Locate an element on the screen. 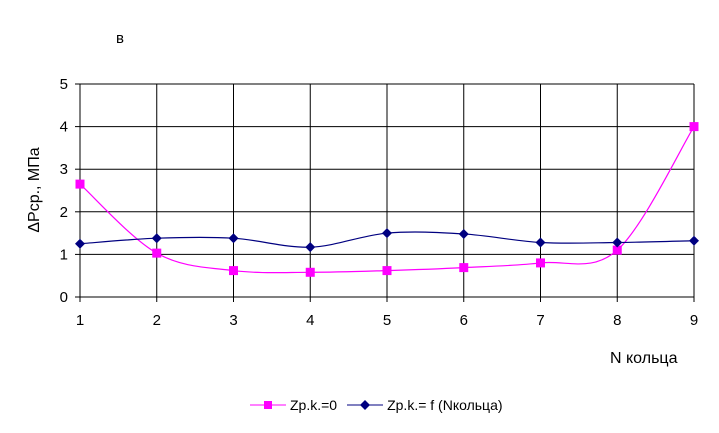 Image resolution: width=719 pixels, height=433 pixels. y-tick-label: 0 is located at coordinates (64, 297).